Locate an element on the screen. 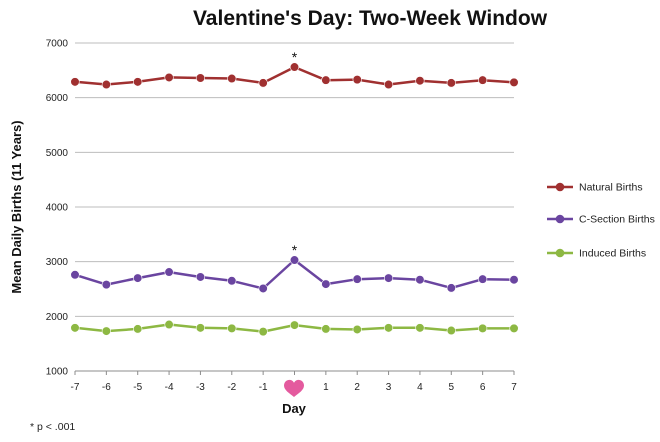  x-tick-label: -3 is located at coordinates (200, 387).